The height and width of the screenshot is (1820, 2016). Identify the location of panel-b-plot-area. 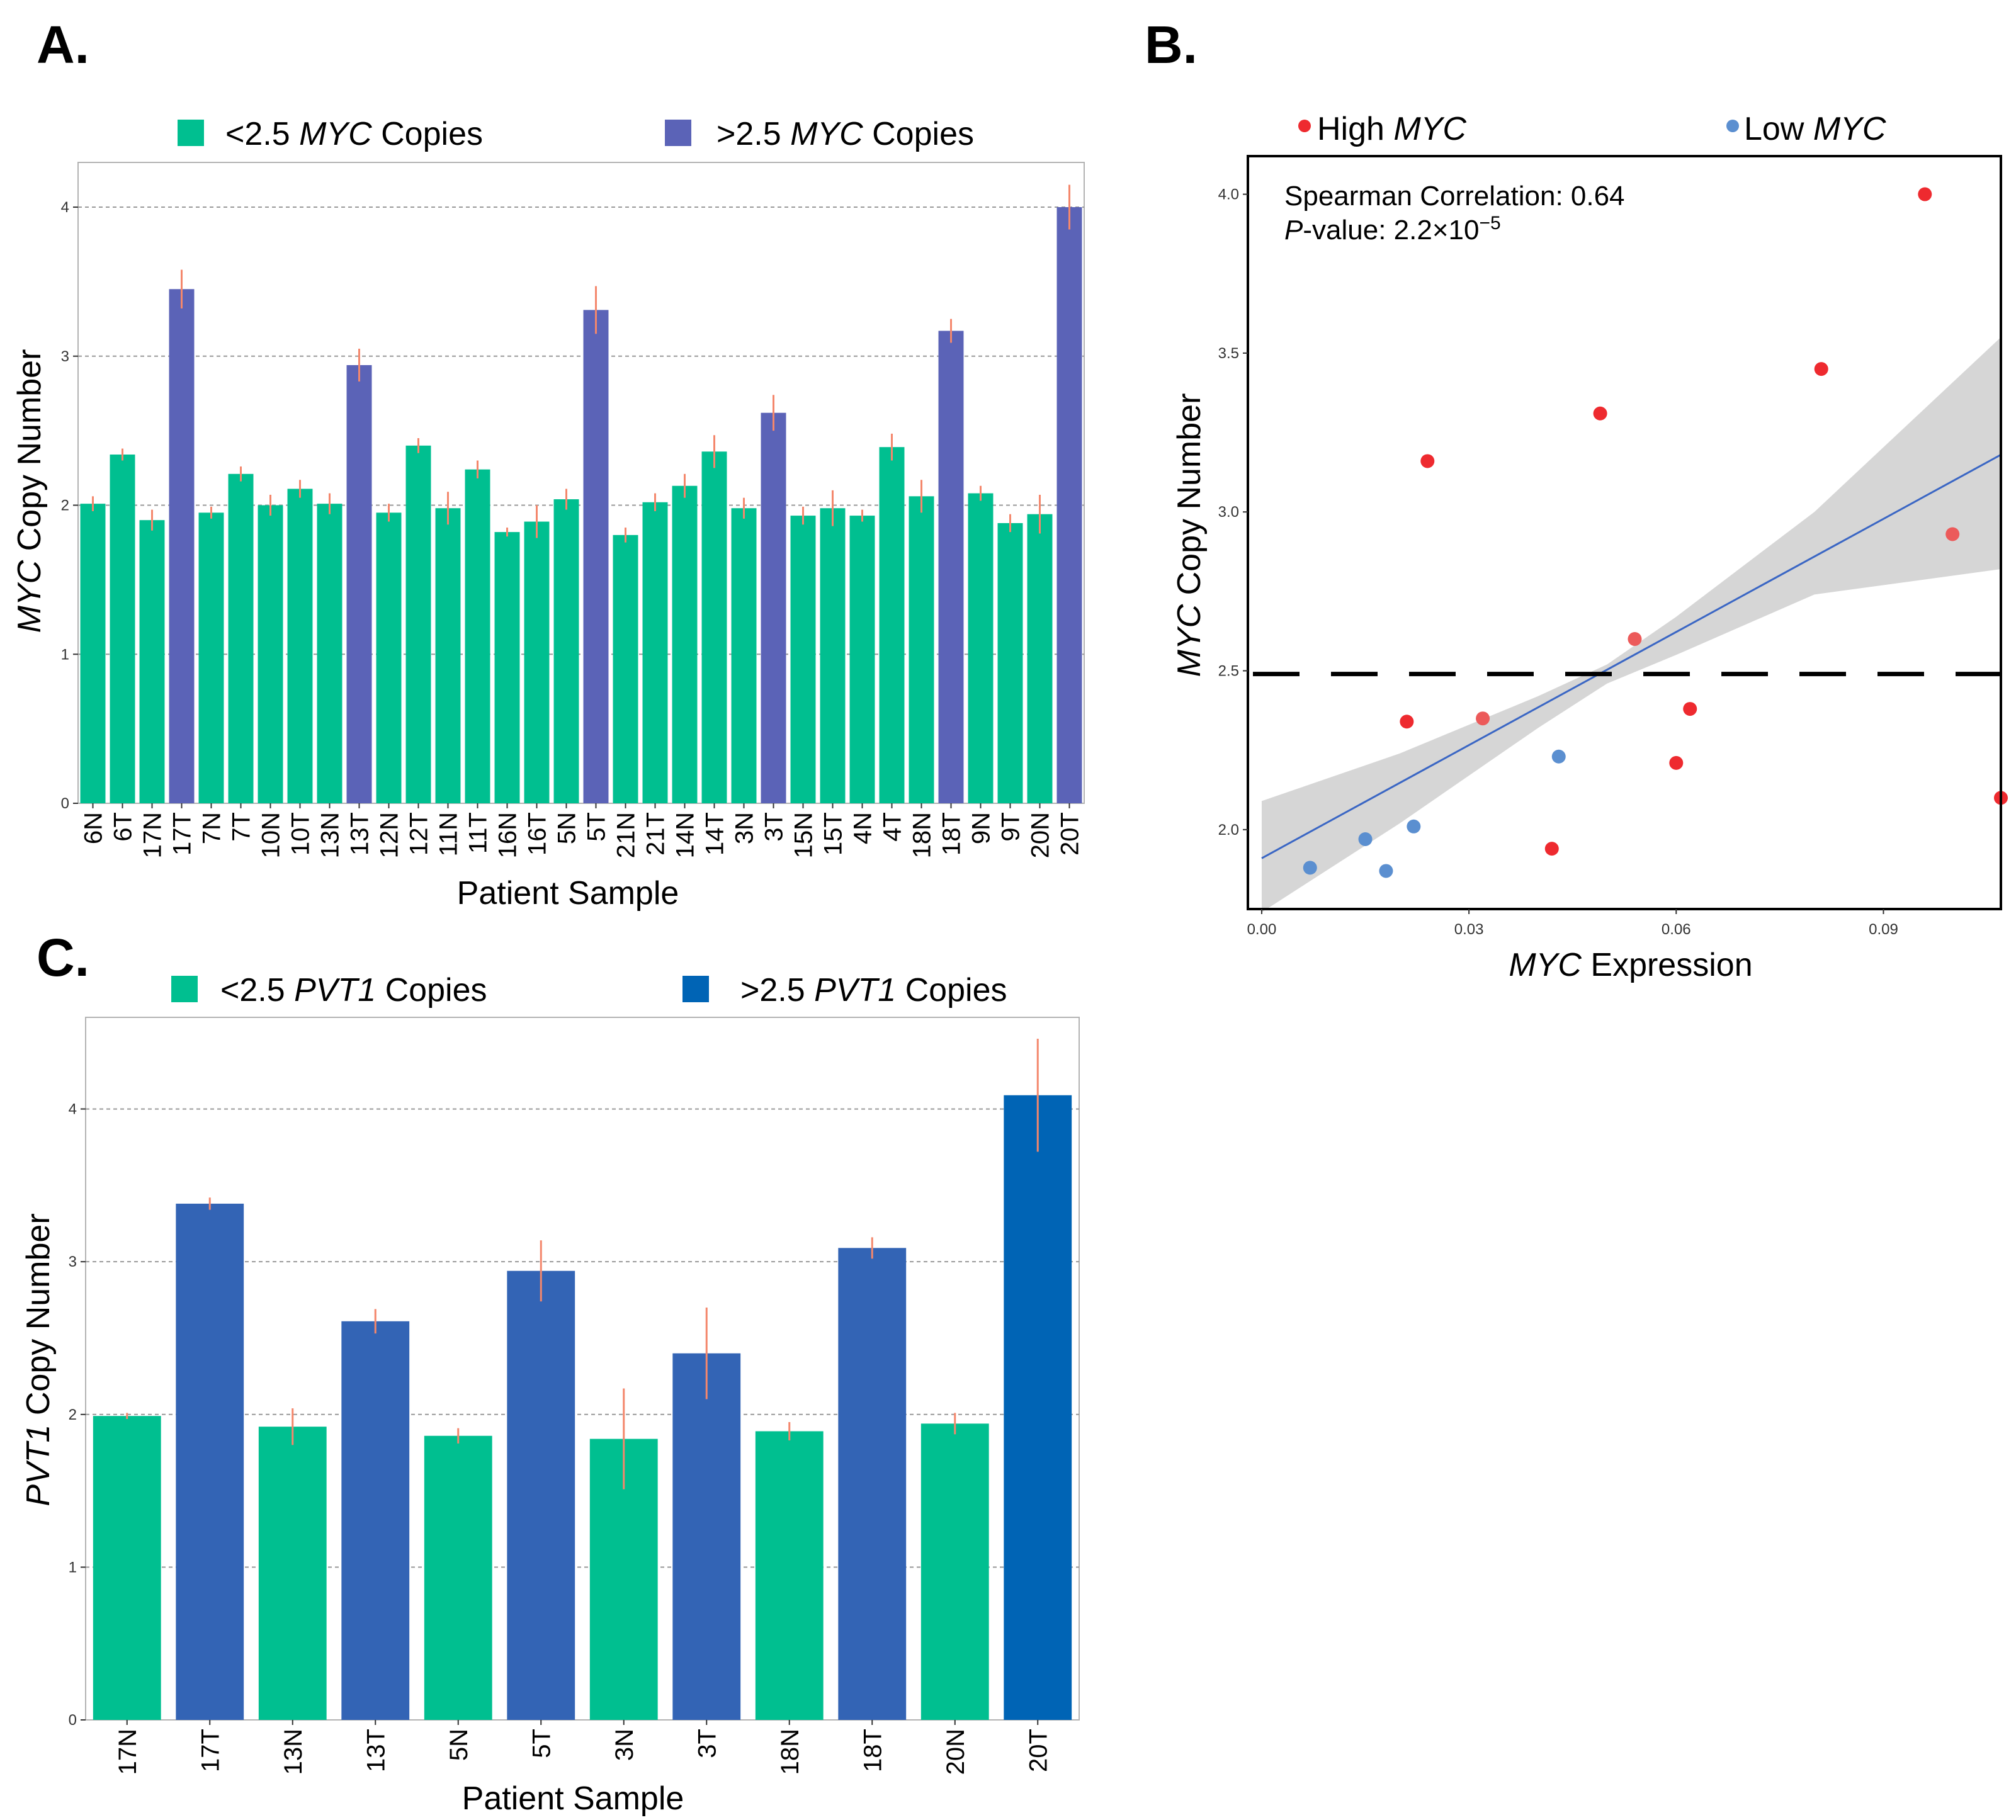
(1630, 550).